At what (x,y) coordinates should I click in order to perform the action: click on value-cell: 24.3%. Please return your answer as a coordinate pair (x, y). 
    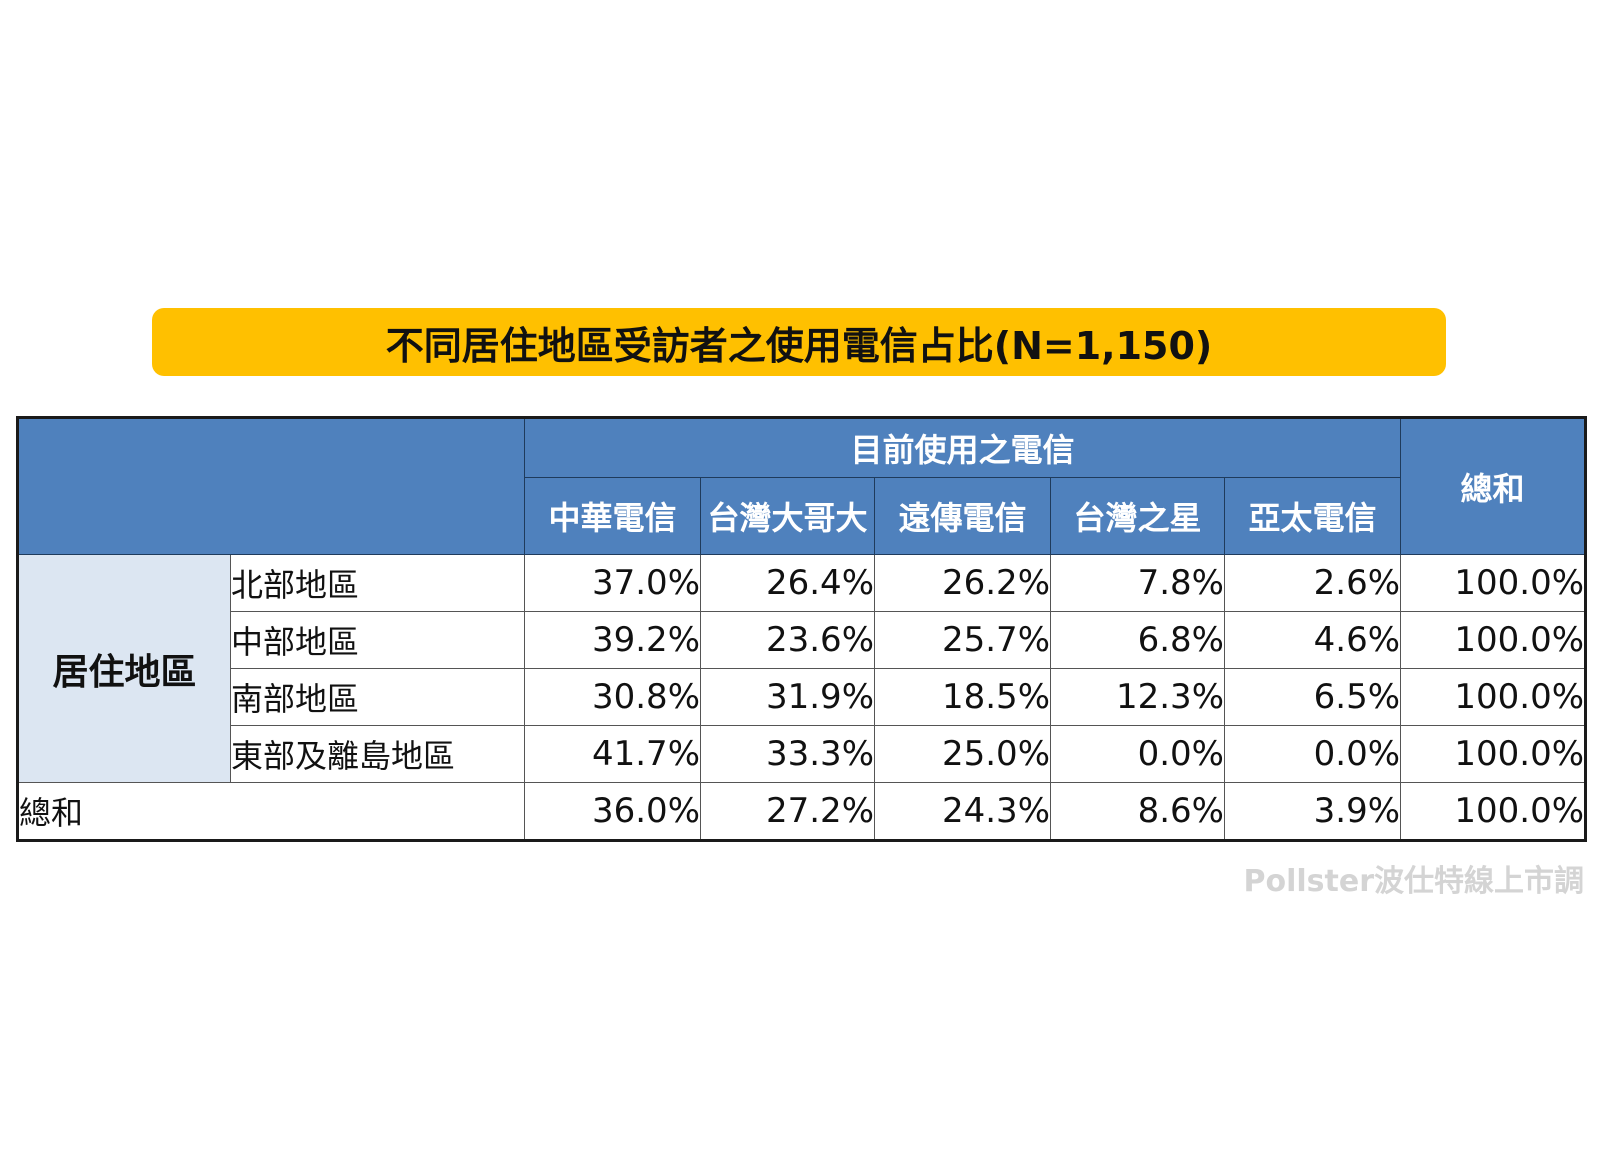
    Looking at the image, I should click on (962, 811).